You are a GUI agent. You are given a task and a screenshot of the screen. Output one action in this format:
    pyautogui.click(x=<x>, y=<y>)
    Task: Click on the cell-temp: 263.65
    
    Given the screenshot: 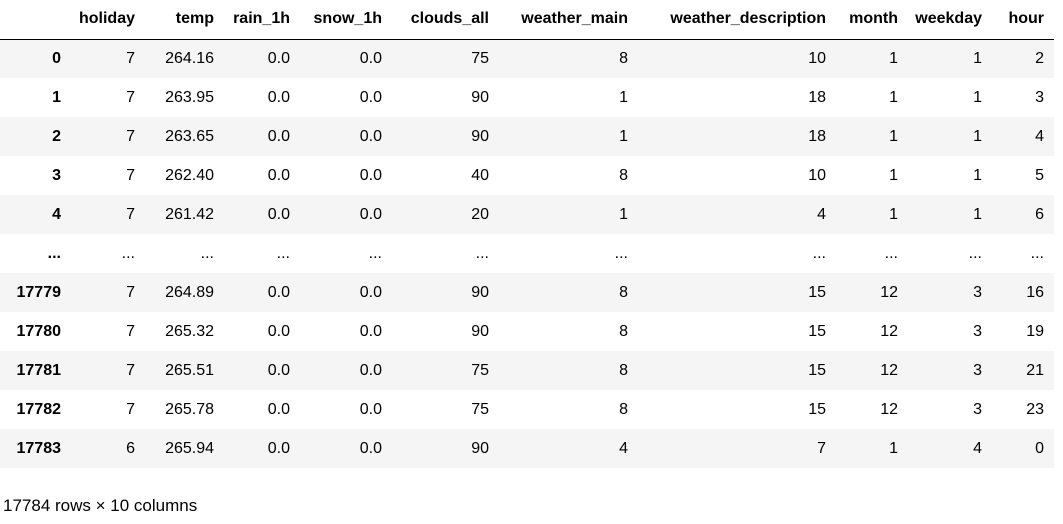 What is the action you would take?
    pyautogui.click(x=189, y=136)
    